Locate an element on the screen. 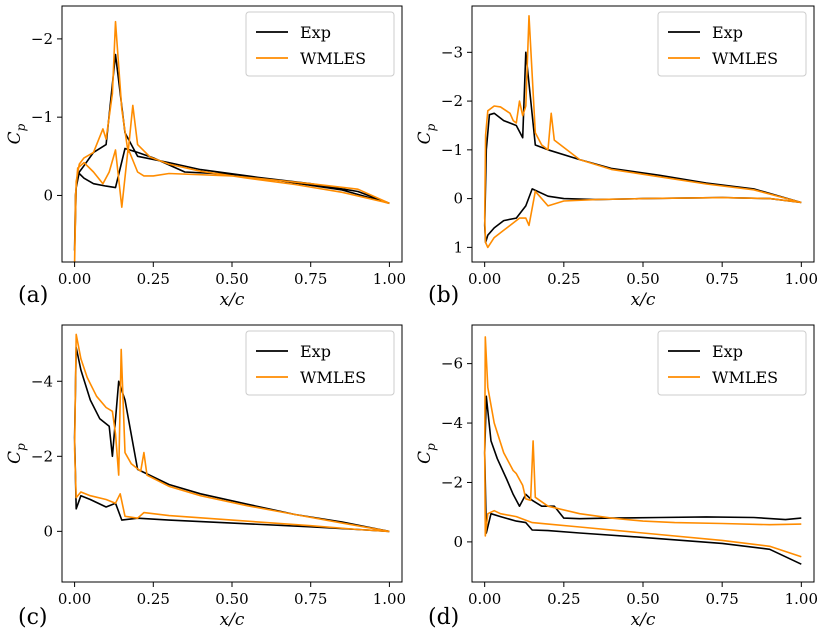  y-tick-label: 1 is located at coordinates (458, 247).